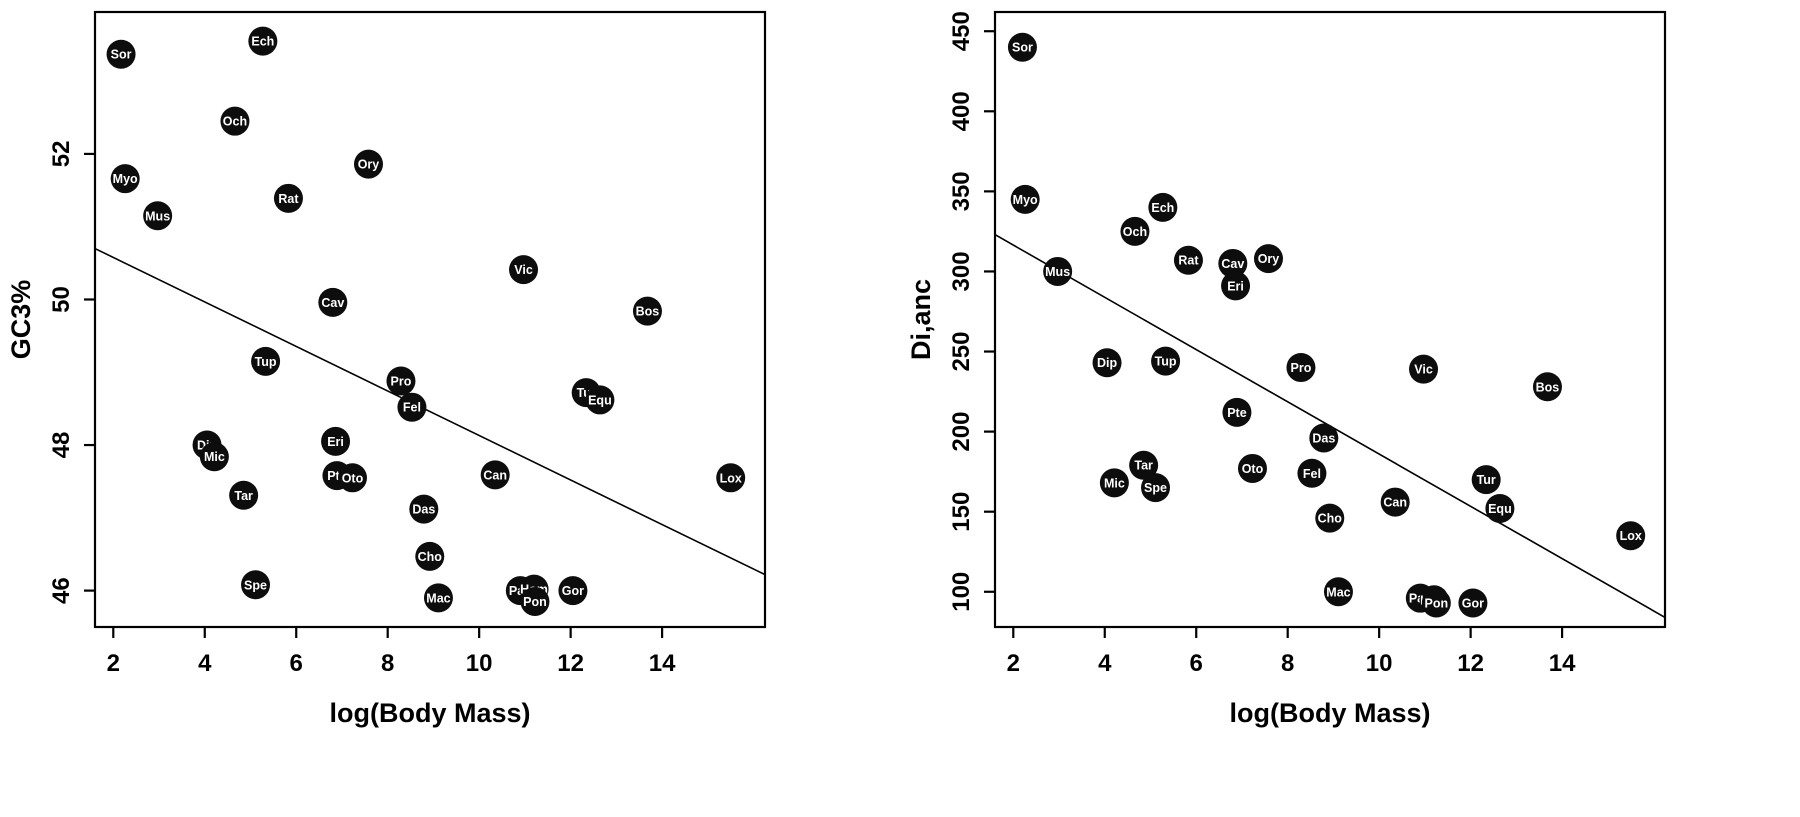 The width and height of the screenshot is (1800, 817). What do you see at coordinates (921, 319) in the screenshot?
I see `y-axis-title: Di,anc` at bounding box center [921, 319].